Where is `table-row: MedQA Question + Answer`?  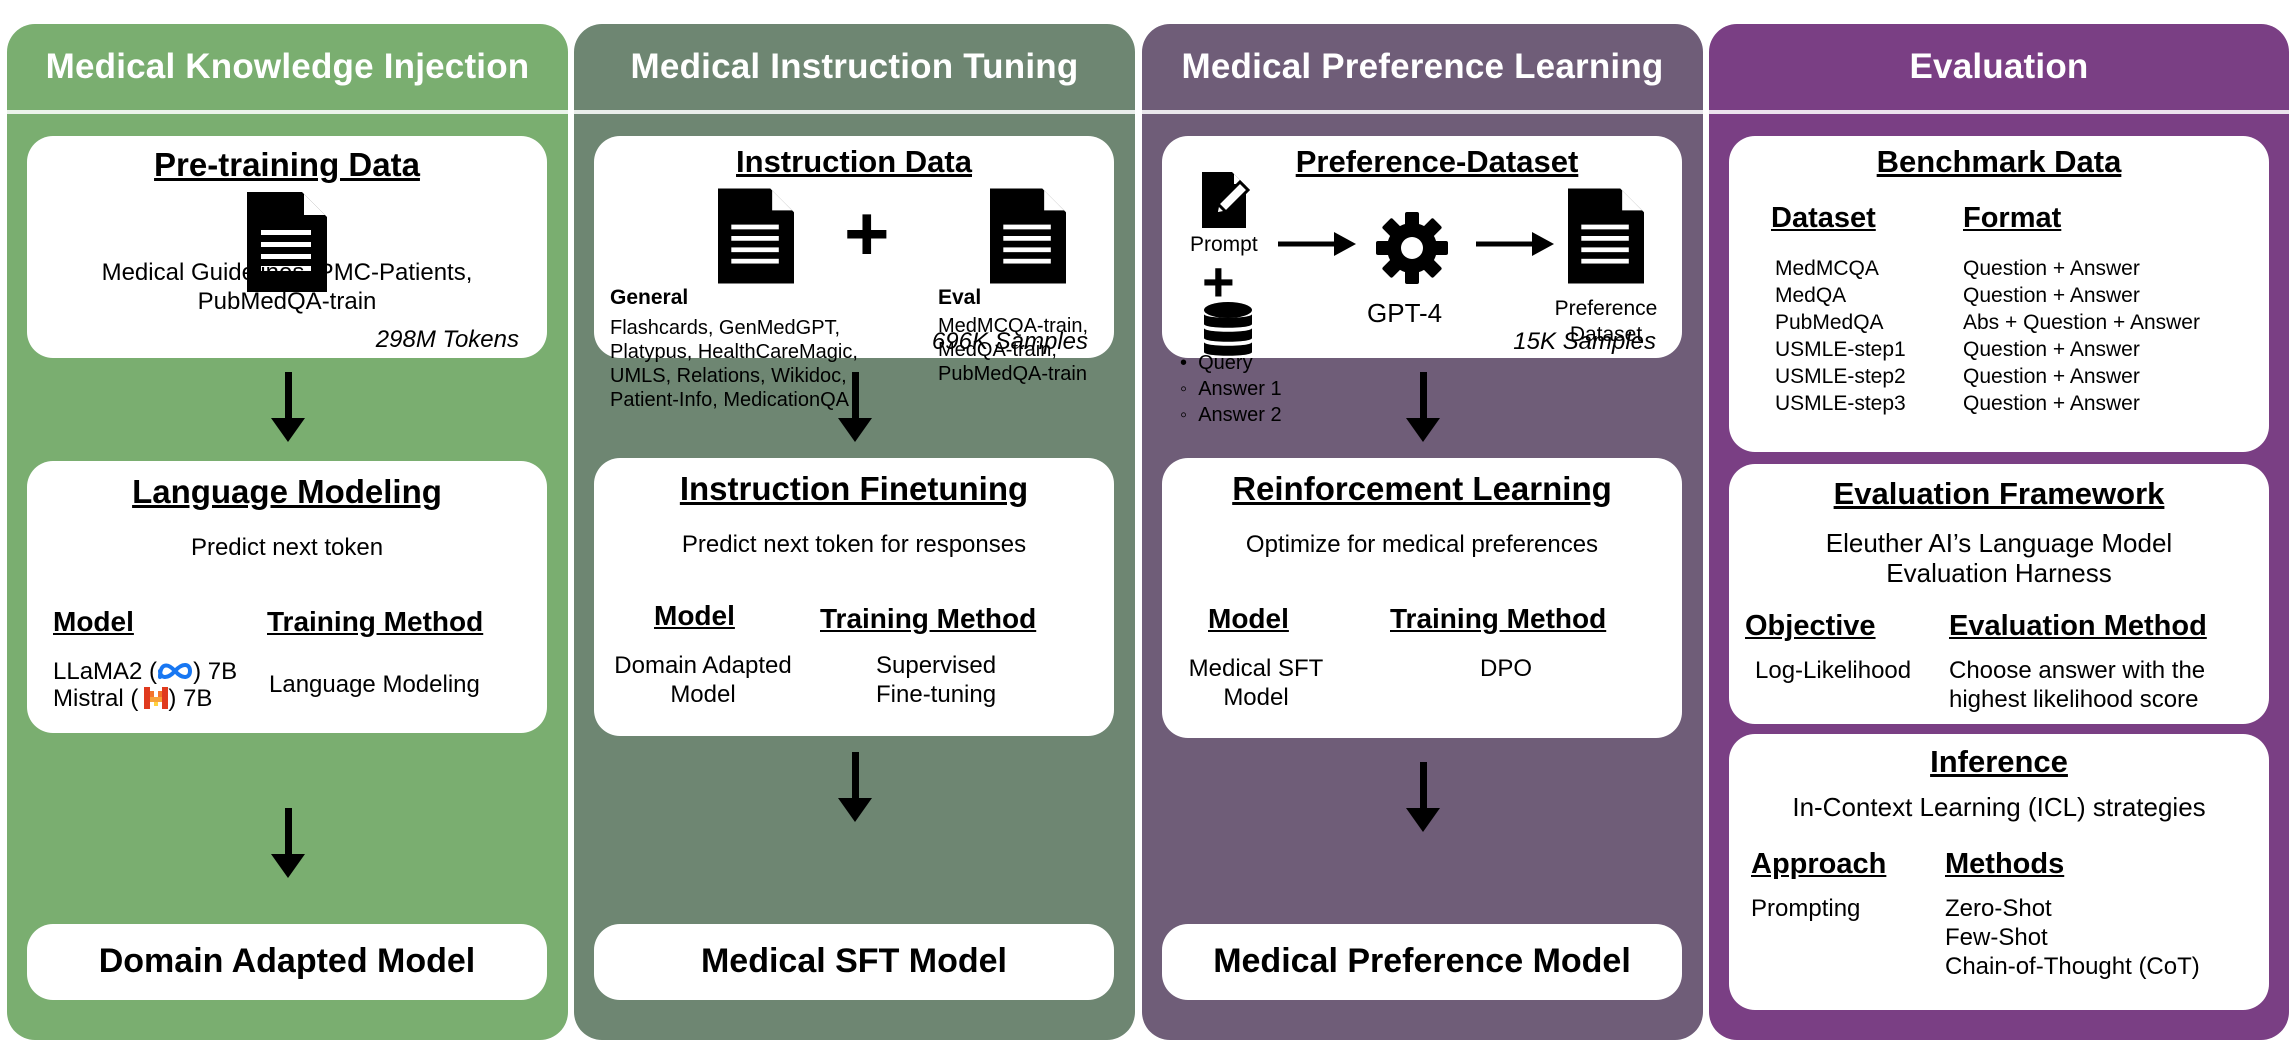
table-row: MedQA Question + Answer is located at coordinates (2015, 296).